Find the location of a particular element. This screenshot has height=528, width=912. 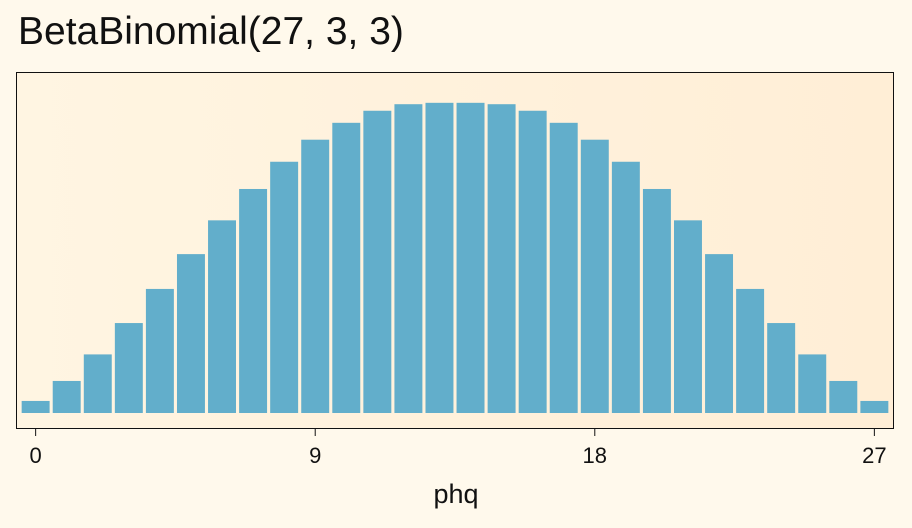

x-tick-label-27: 27 is located at coordinates (874, 455).